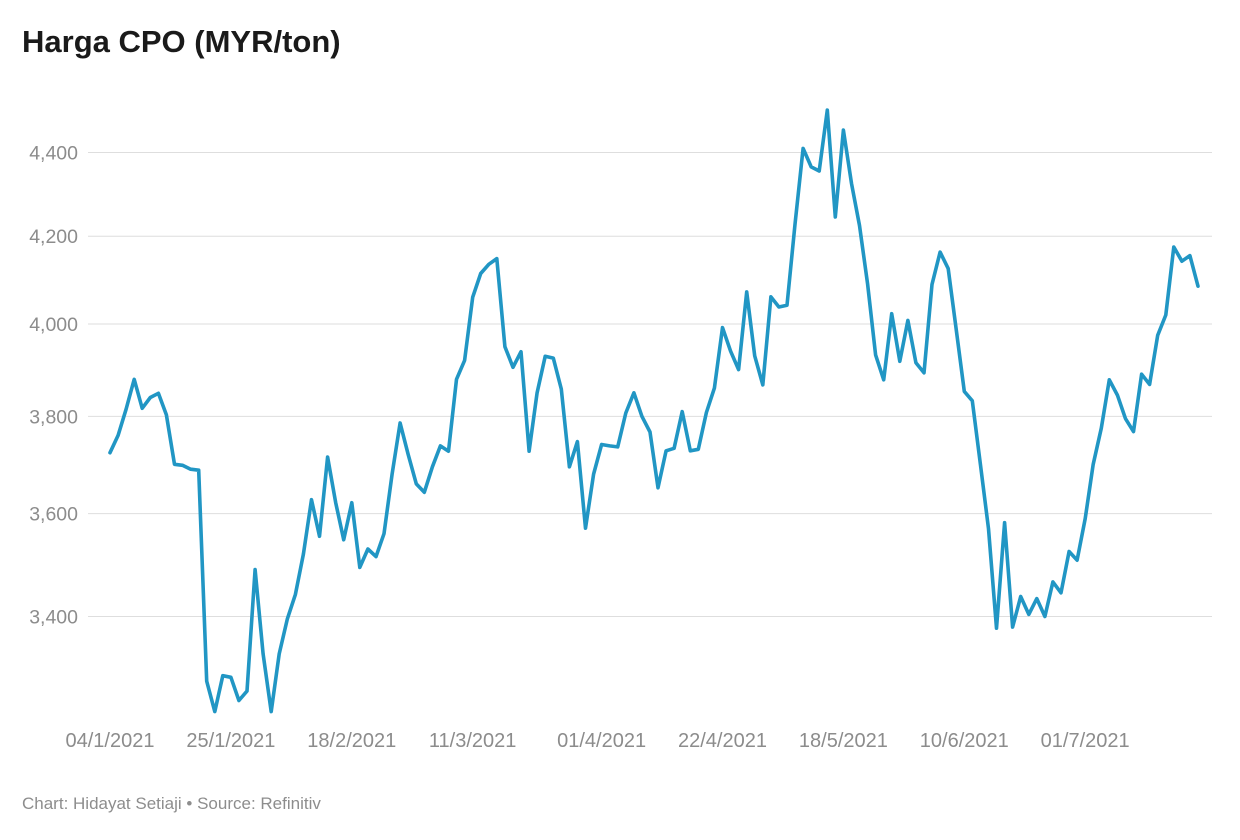  I want to click on y-axis-tick-label: 4,200, so click(53, 237).